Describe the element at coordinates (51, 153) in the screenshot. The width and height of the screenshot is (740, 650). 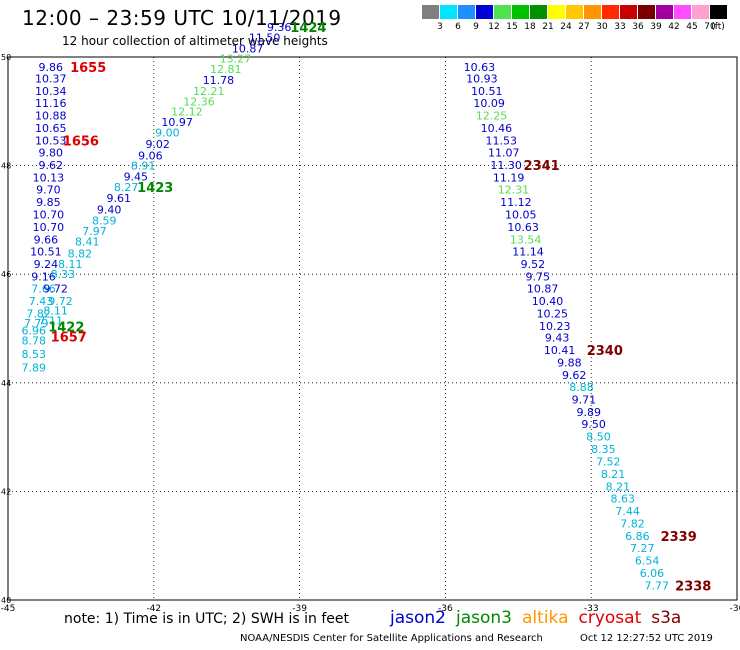
I see `wave-height-point: 9.80` at that location.